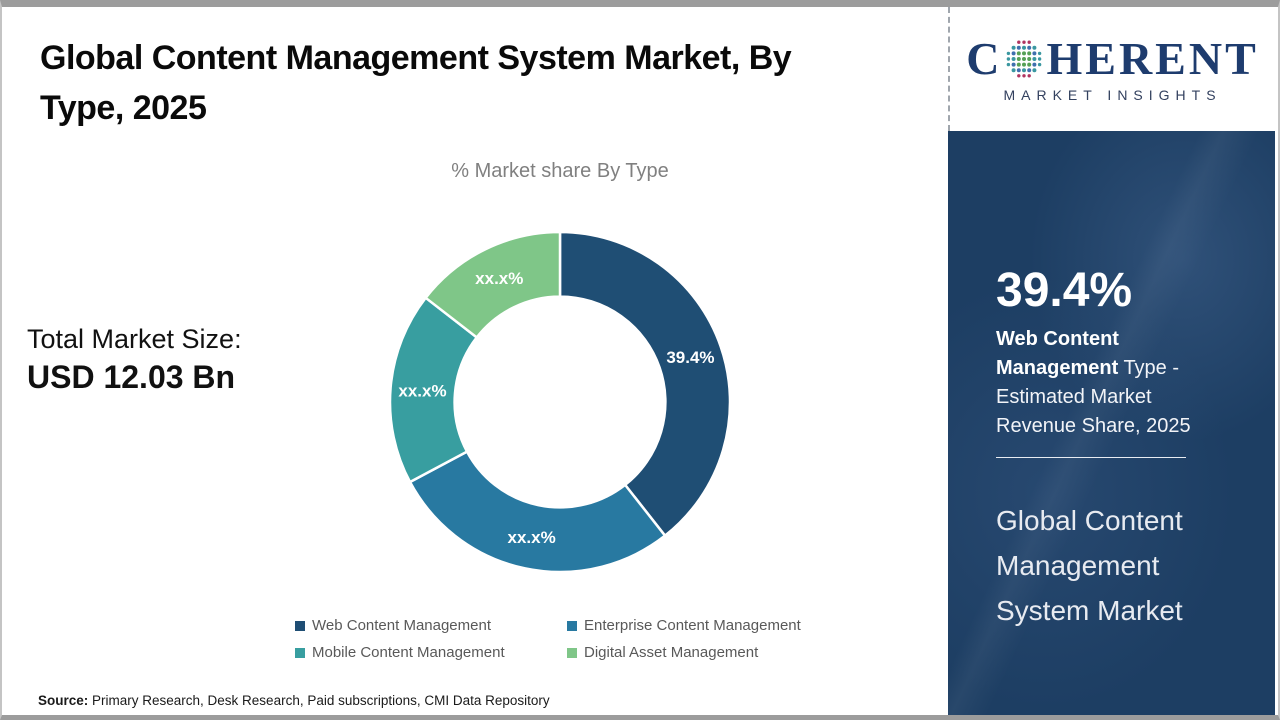  Describe the element at coordinates (1089, 565) in the screenshot. I see `sidebar-market-title: Global Content Management System Market` at that location.